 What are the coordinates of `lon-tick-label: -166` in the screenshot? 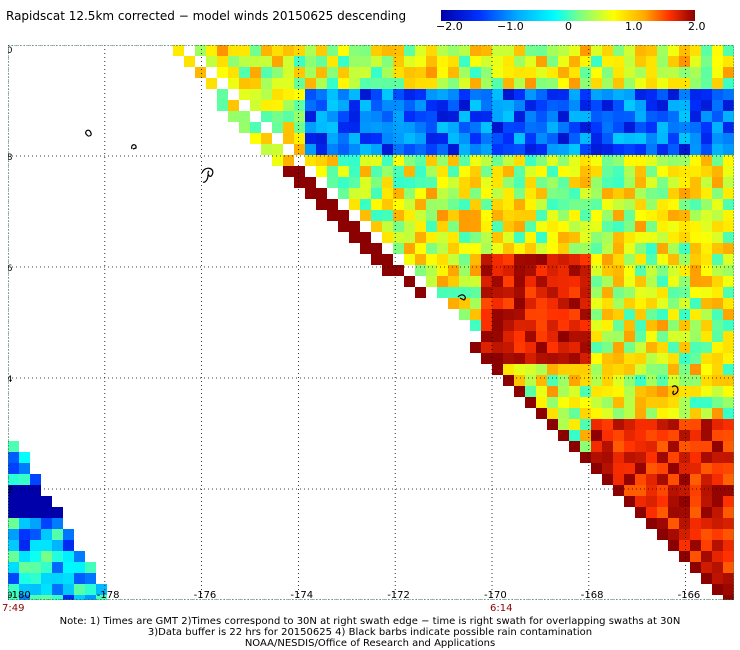 It's located at (689, 595).